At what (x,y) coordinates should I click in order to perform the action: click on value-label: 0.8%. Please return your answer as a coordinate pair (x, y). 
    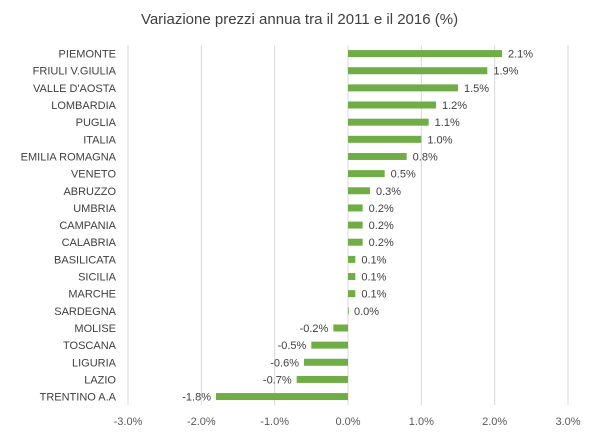
    Looking at the image, I should click on (425, 157).